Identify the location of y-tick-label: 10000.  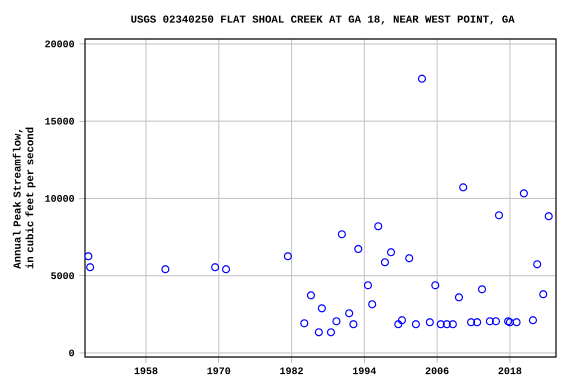
(59, 198).